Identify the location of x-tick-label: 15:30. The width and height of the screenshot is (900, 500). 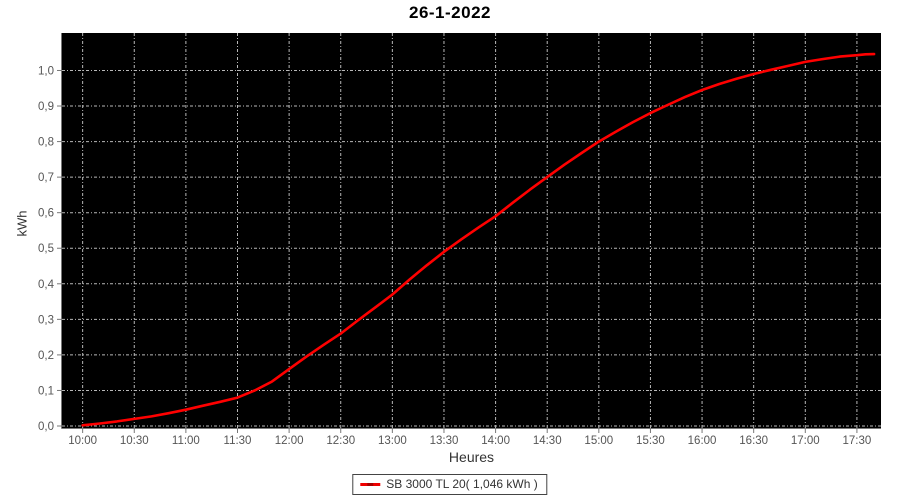
(650, 441).